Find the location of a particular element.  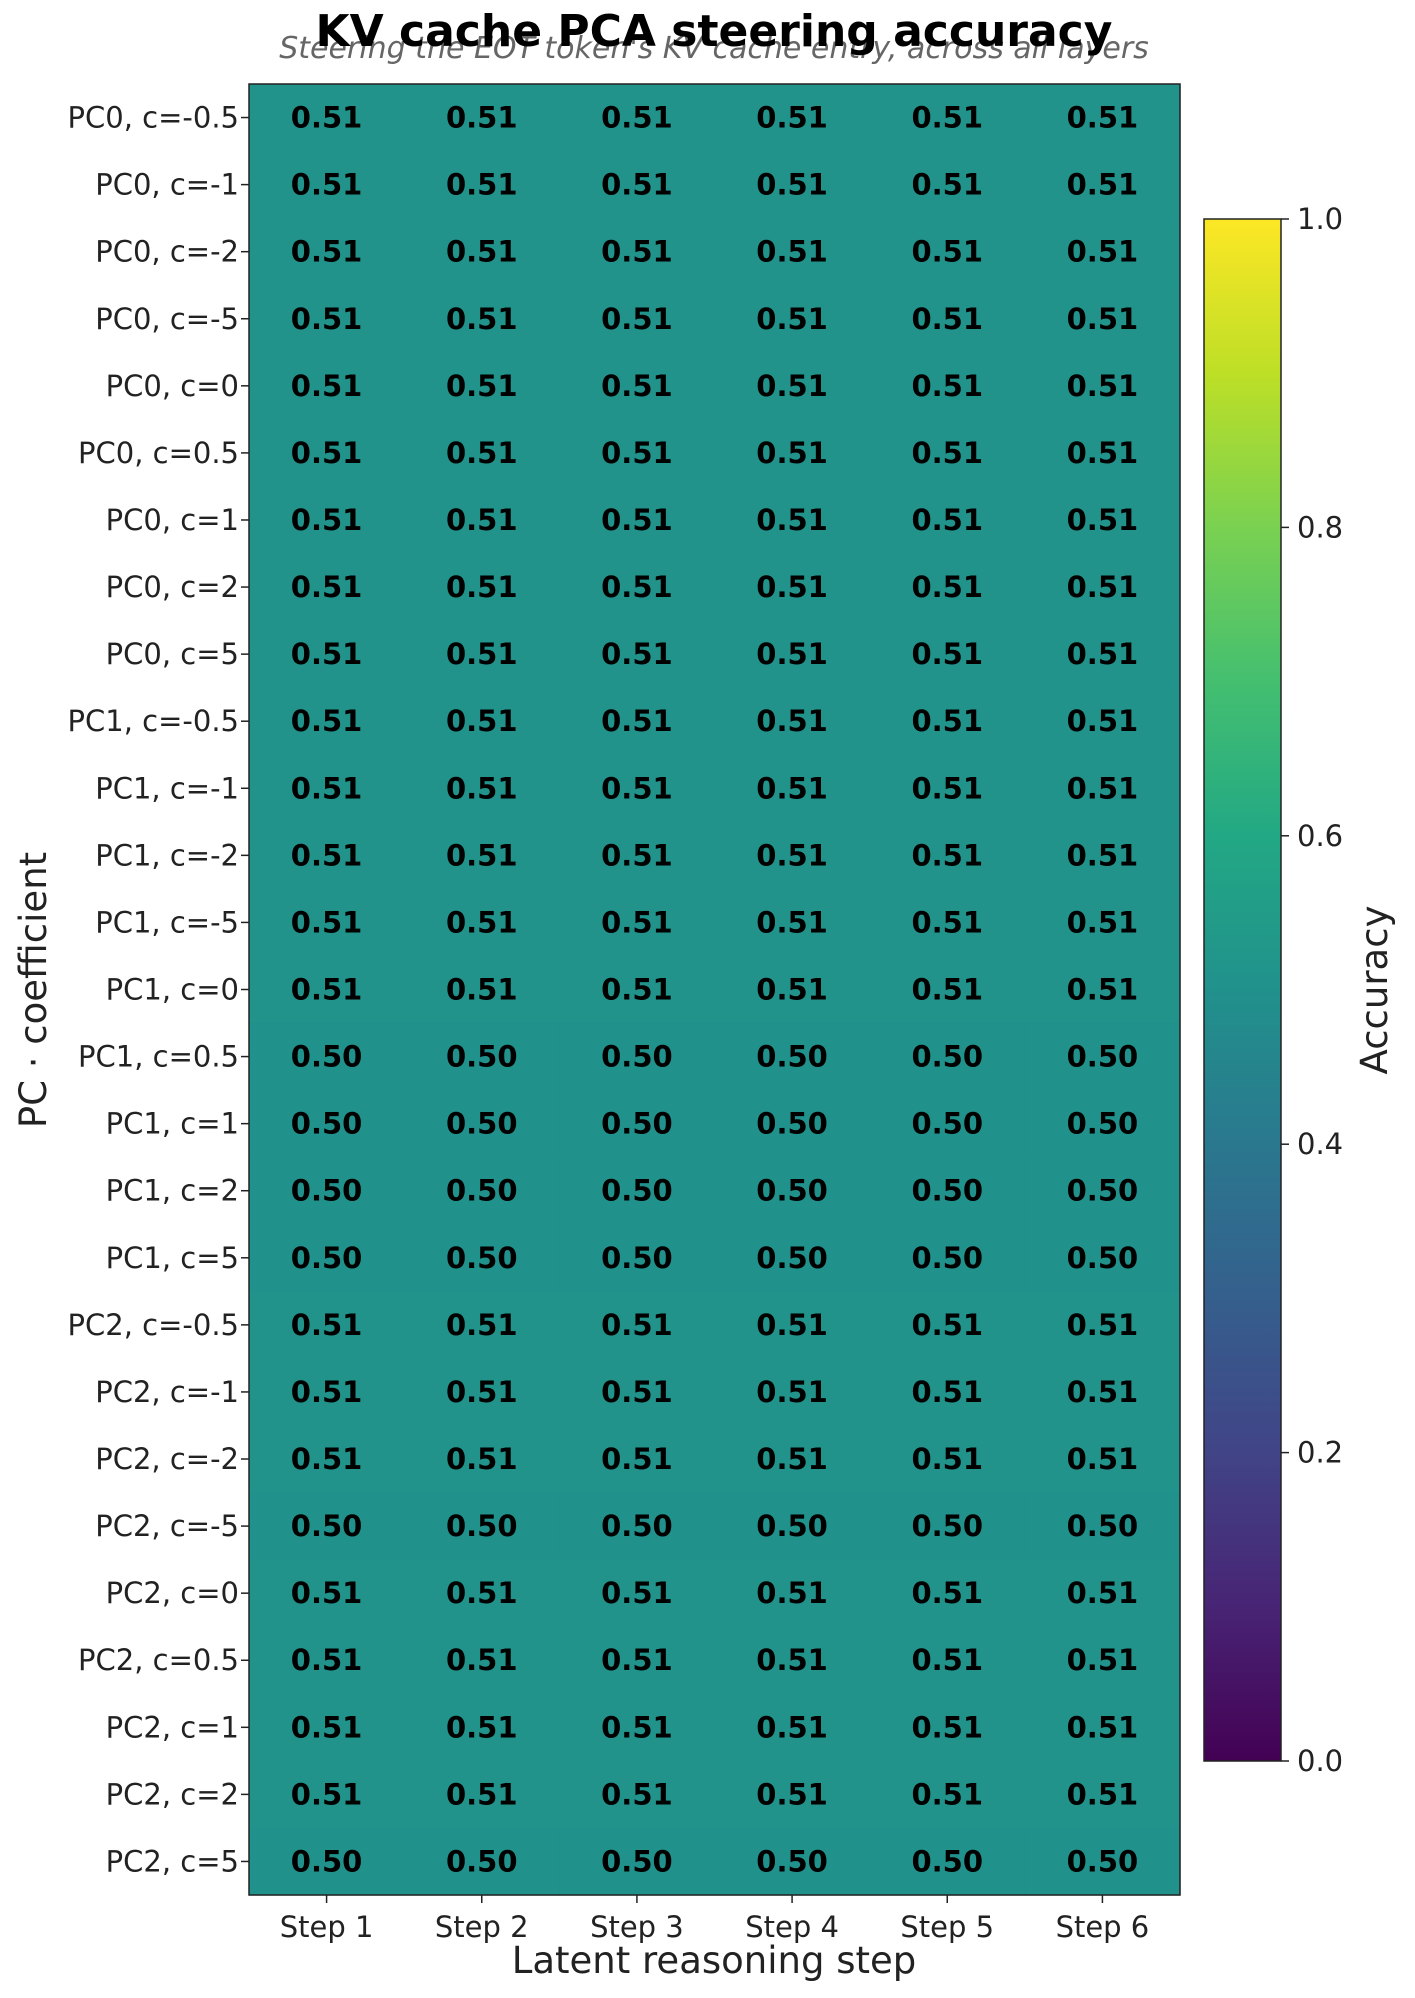

y-tick-label: PC1, c=0.5 is located at coordinates (158, 1057).